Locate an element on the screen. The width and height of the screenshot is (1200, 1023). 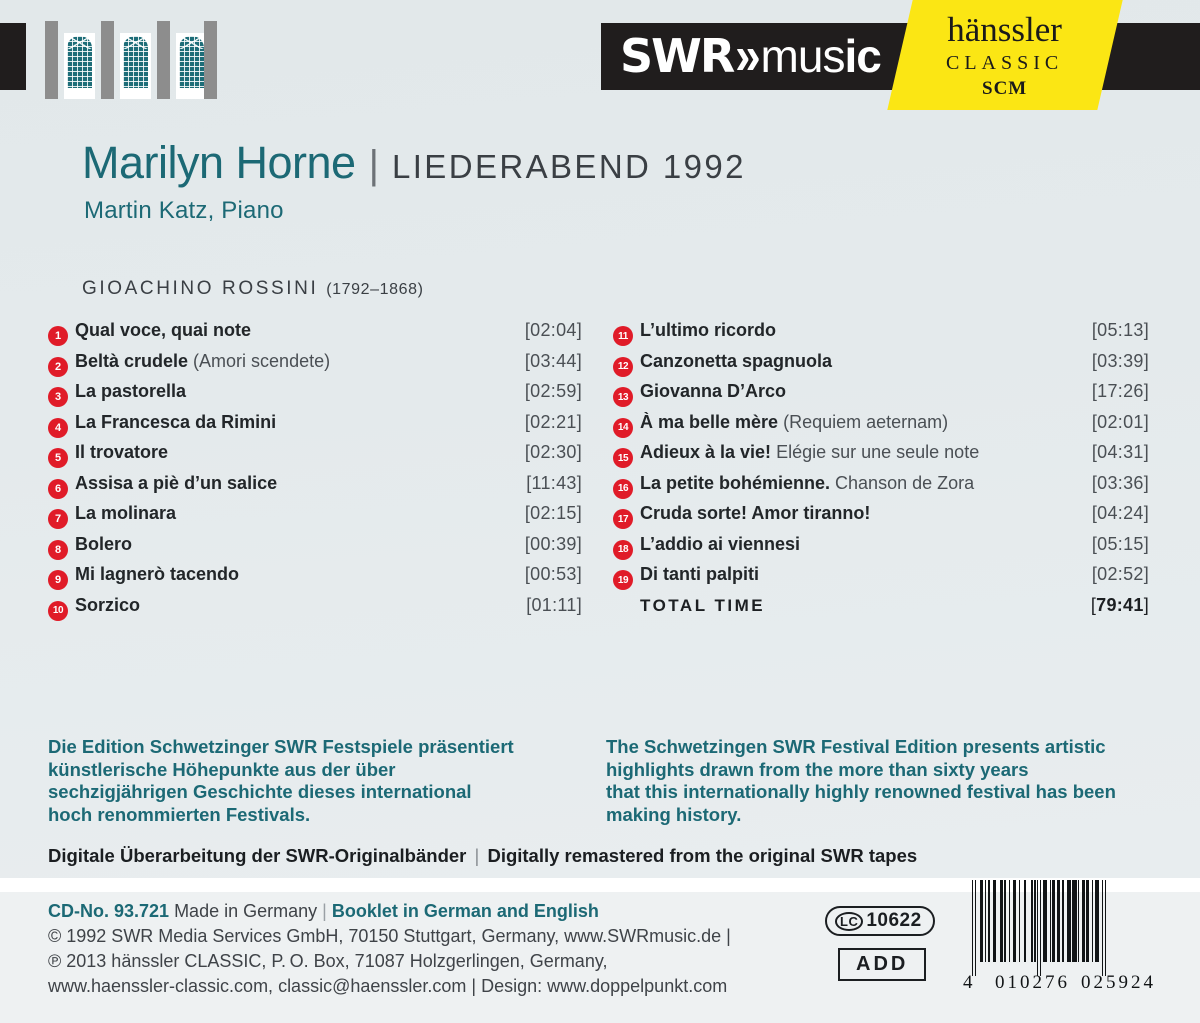
track-row: 7 La molinara [02:15] is located at coordinates (315, 518).